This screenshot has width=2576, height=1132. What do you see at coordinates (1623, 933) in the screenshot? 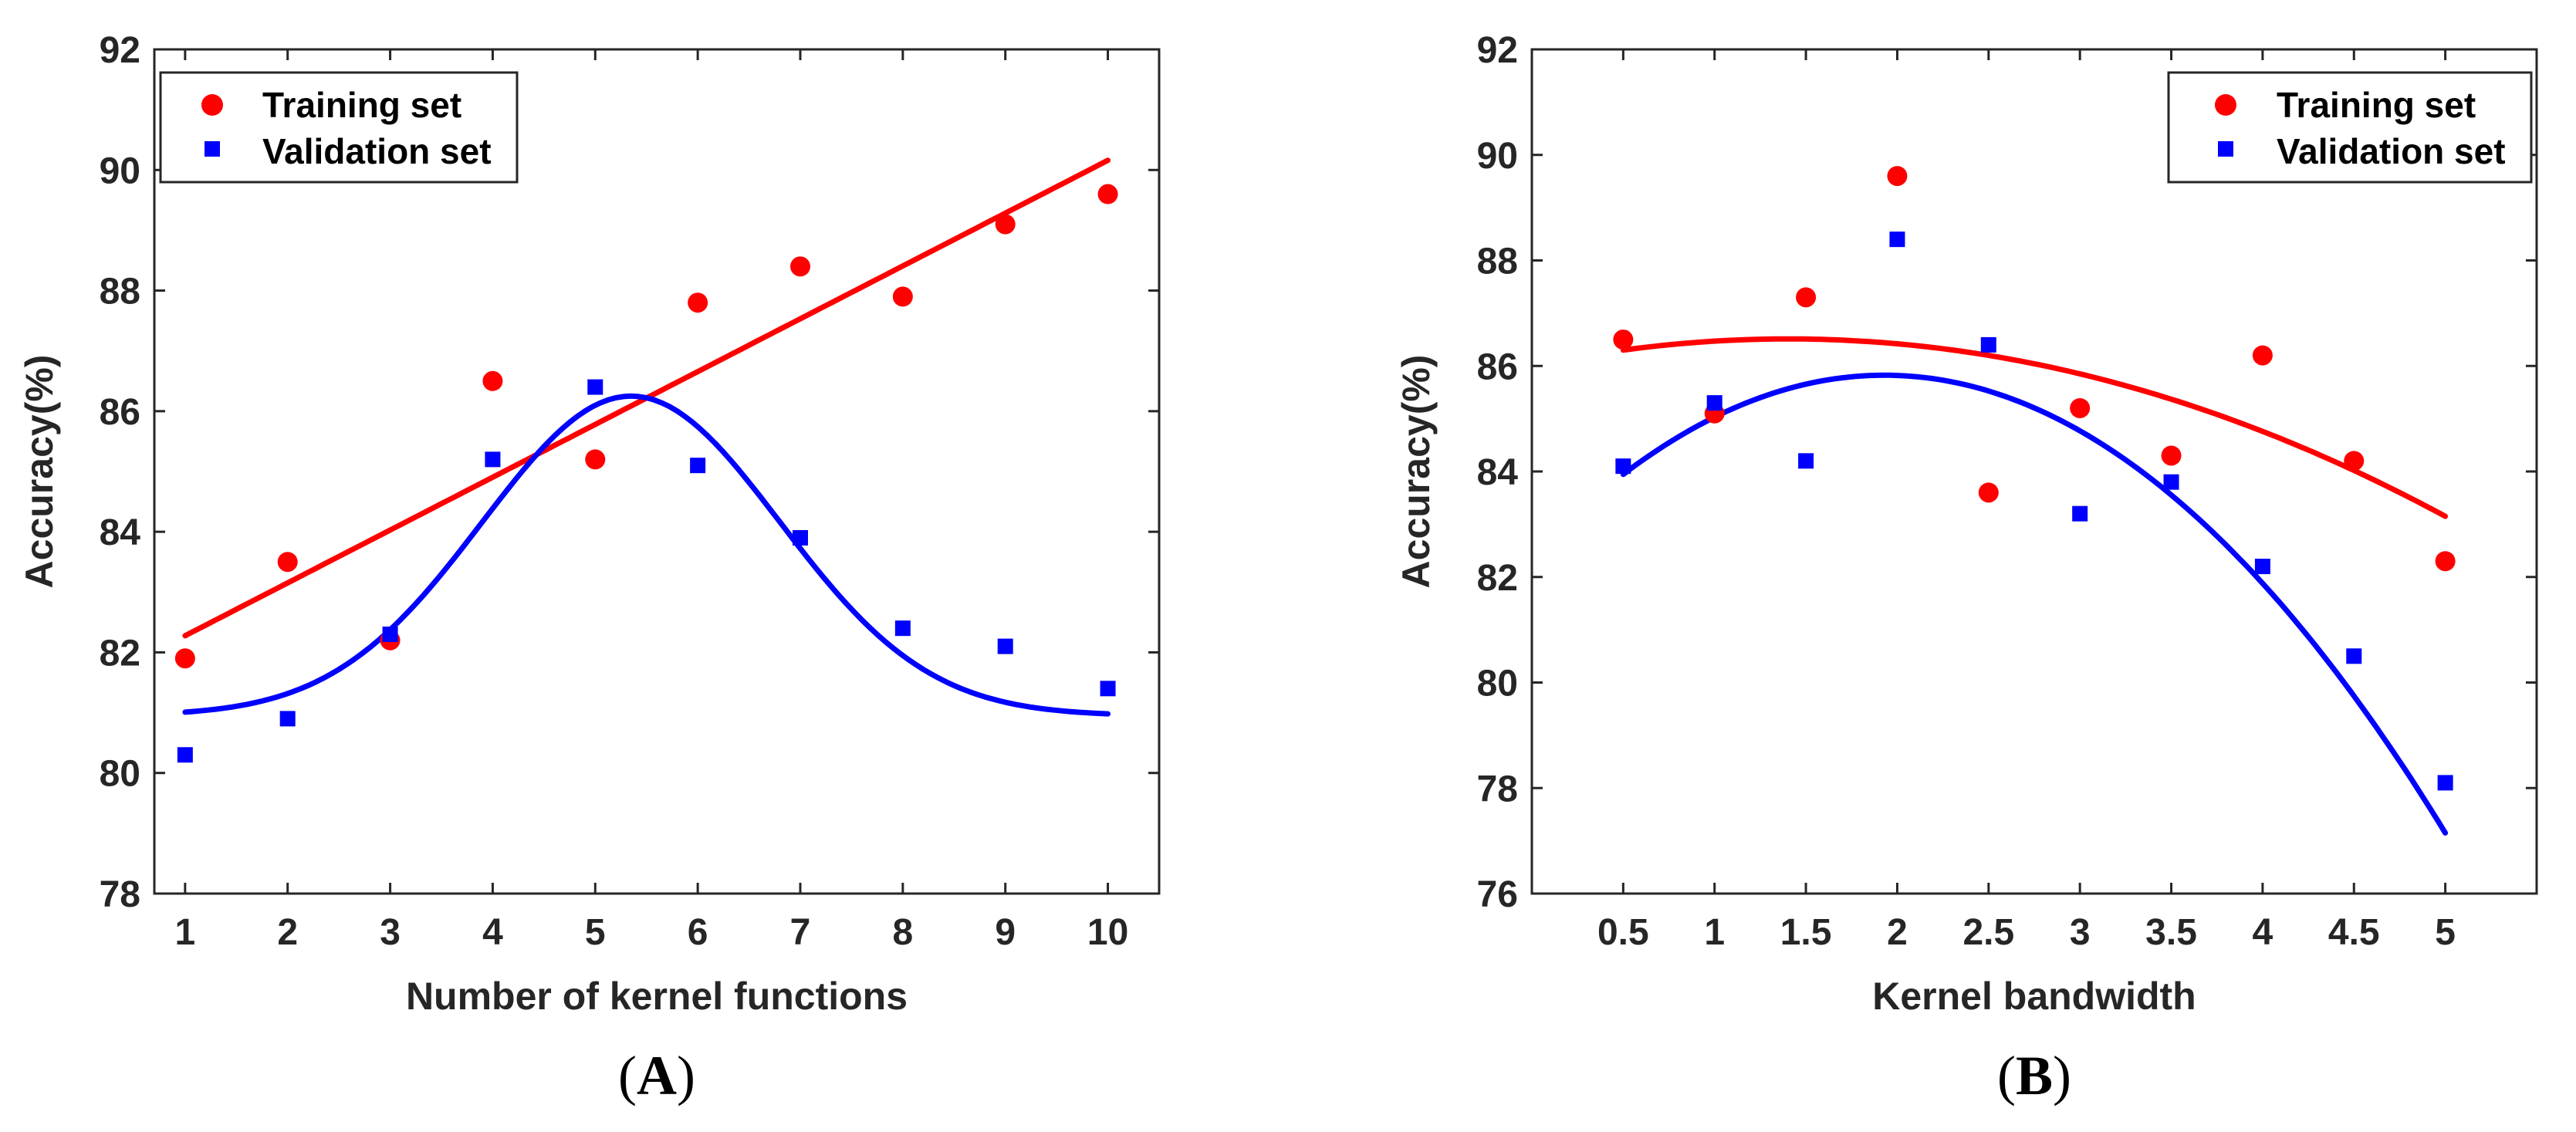
I see `x-tick-label-b: 0.5` at bounding box center [1623, 933].